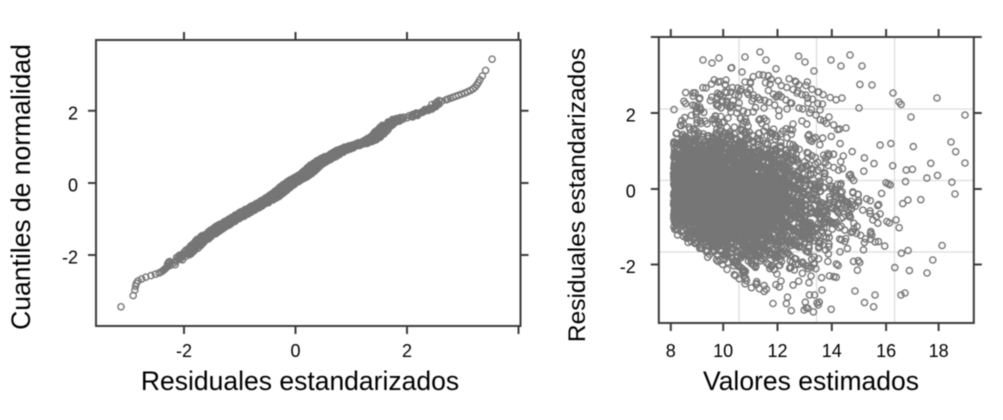  What do you see at coordinates (723, 351) in the screenshot?
I see `svg-text: 10` at bounding box center [723, 351].